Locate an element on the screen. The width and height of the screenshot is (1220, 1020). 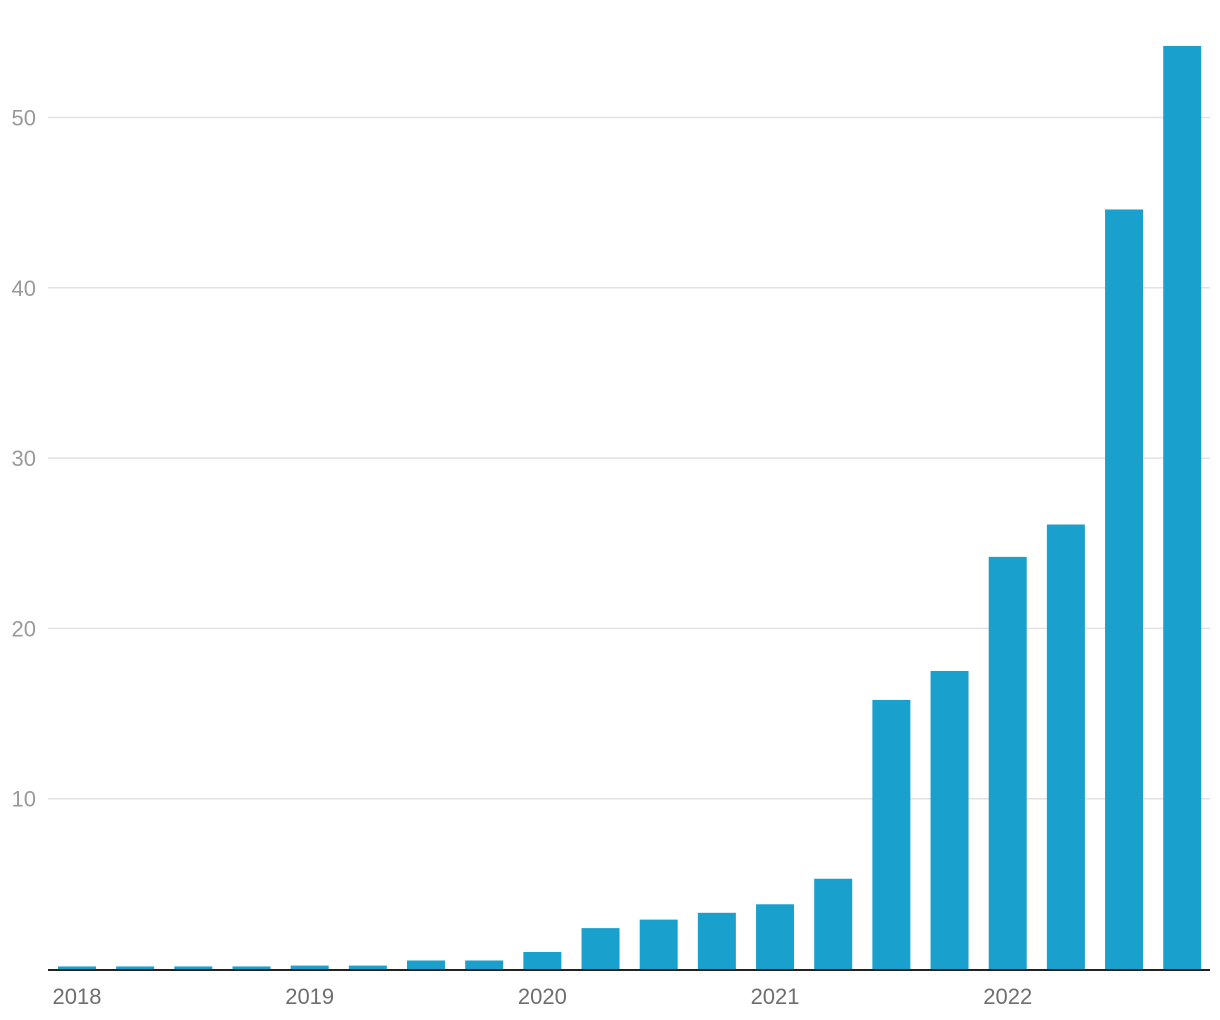
y-axis-ticks: 10 20 30 40 50 is located at coordinates (24, 459).